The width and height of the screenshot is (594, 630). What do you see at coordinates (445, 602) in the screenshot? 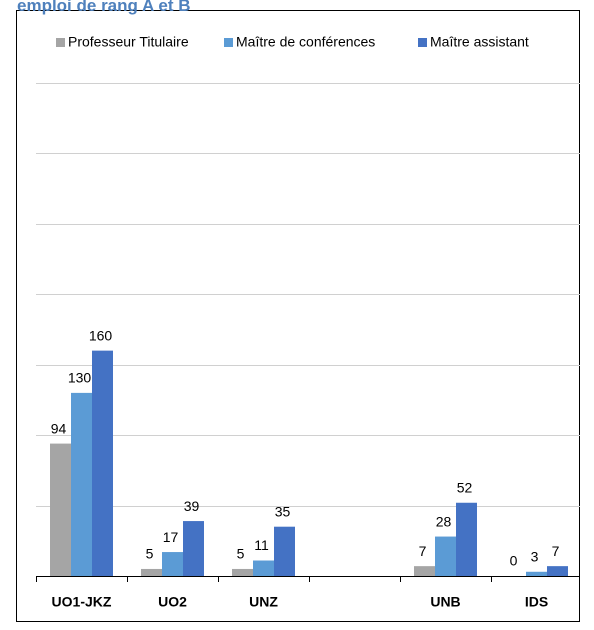
I see `x-tick-label: UNB` at bounding box center [445, 602].